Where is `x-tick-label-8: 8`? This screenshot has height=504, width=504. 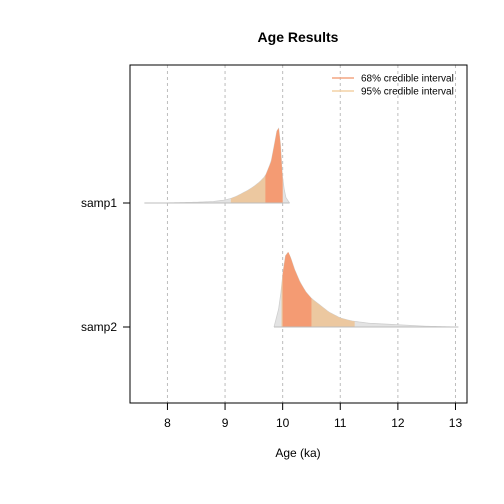
x-tick-label-8: 8 is located at coordinates (167, 423).